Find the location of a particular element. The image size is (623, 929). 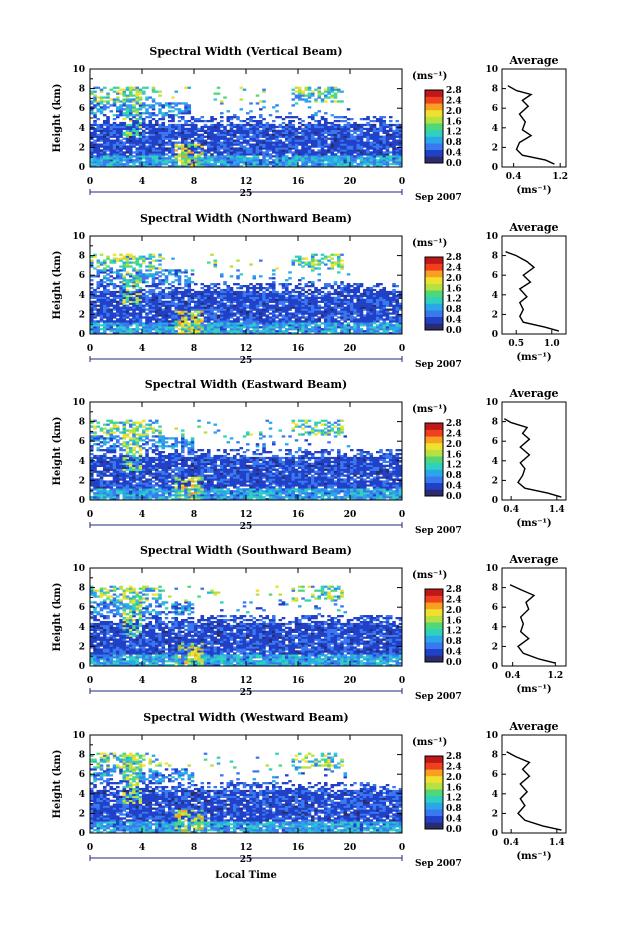

colorbar-tick-label: 2.0 is located at coordinates (454, 112).